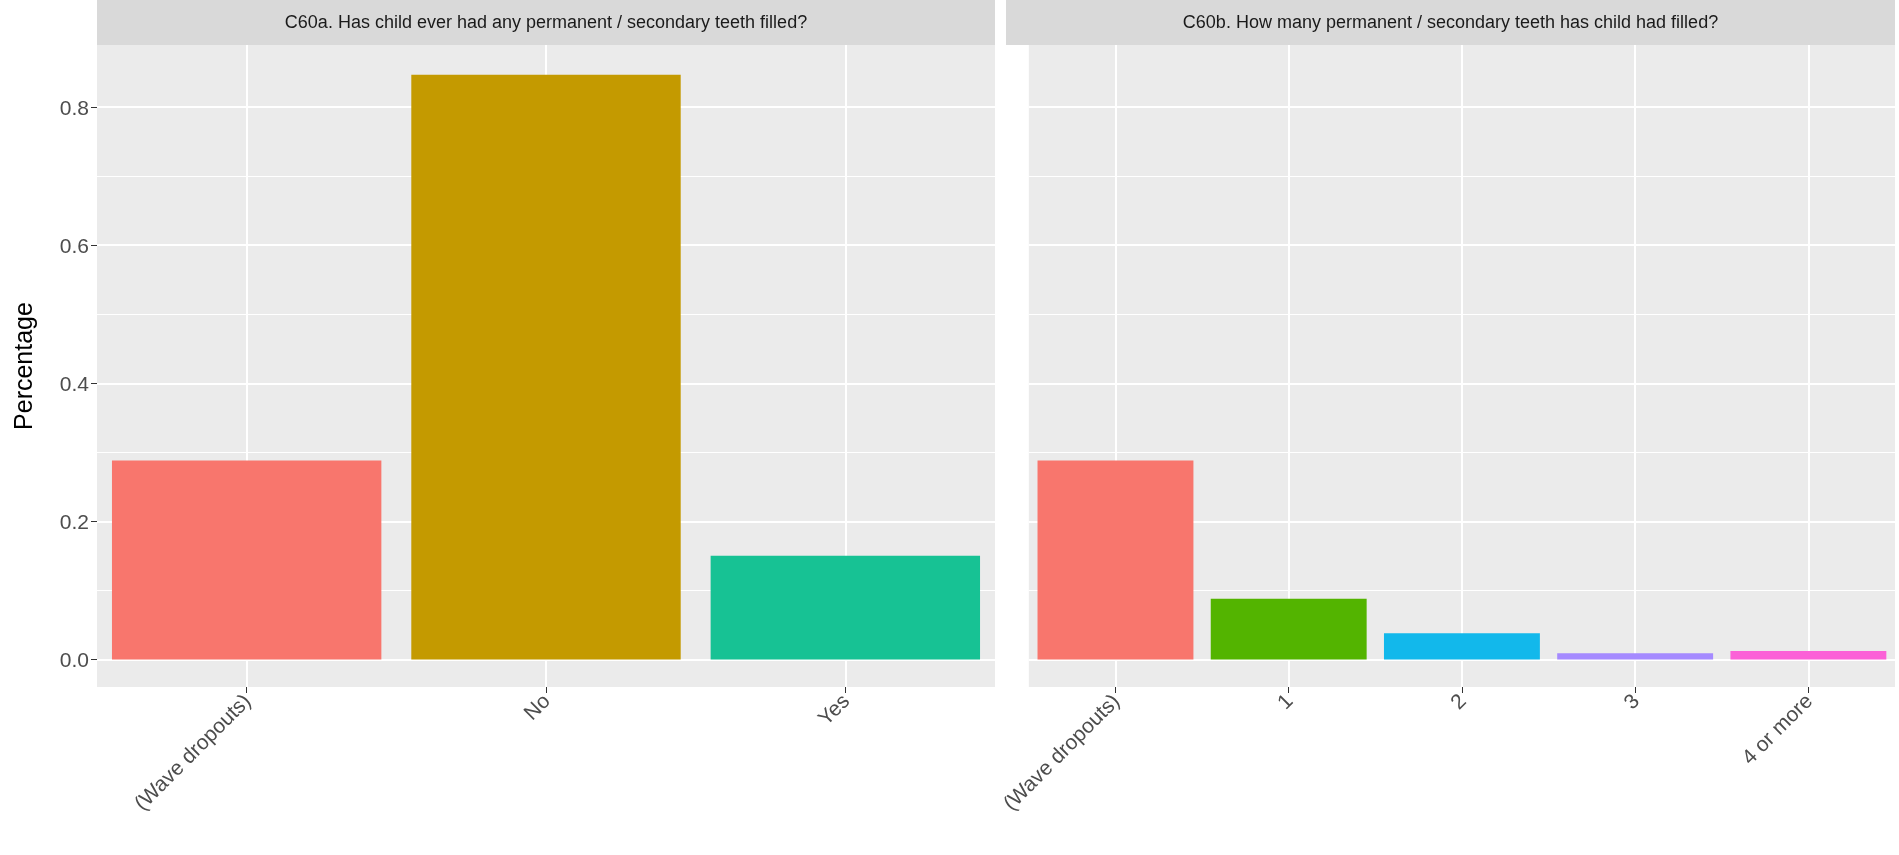 Image resolution: width=1899 pixels, height=855 pixels. What do you see at coordinates (74, 107) in the screenshot?
I see `y-tick-label: 0.8` at bounding box center [74, 107].